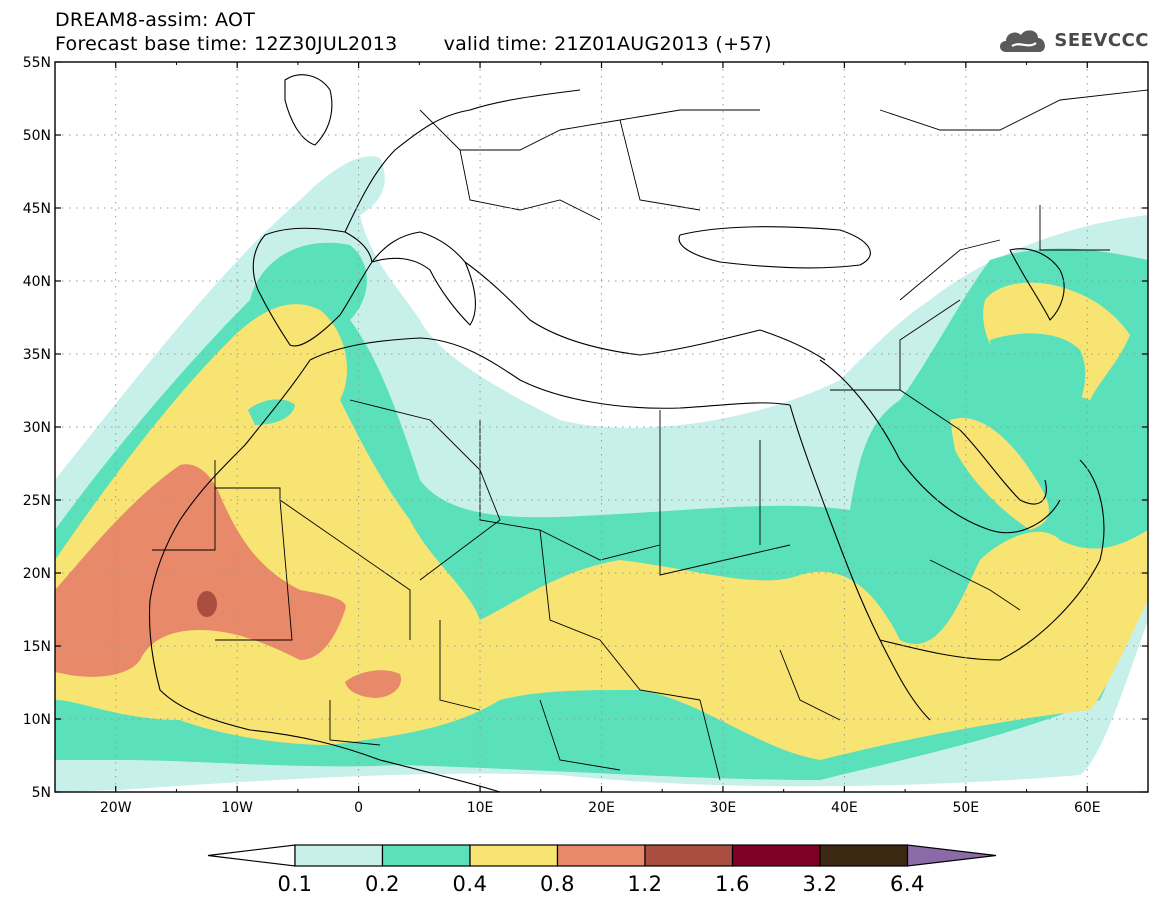  What do you see at coordinates (358, 808) in the screenshot?
I see `lon-tick-label: 0` at bounding box center [358, 808].